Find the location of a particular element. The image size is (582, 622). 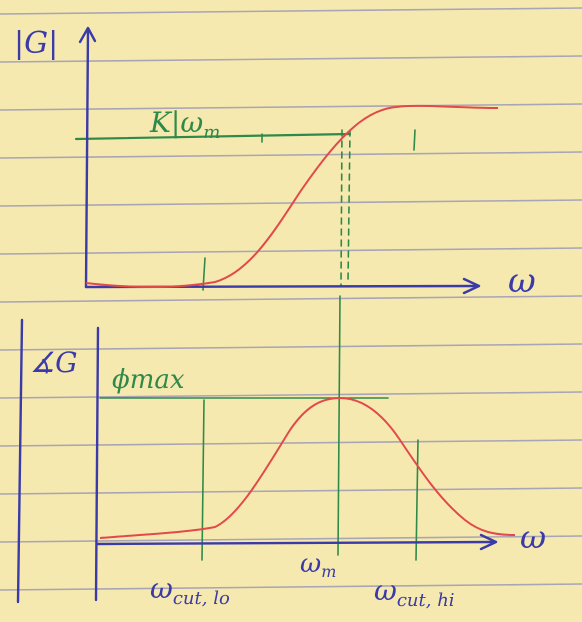

level-label-sub: m is located at coordinates (211, 132).